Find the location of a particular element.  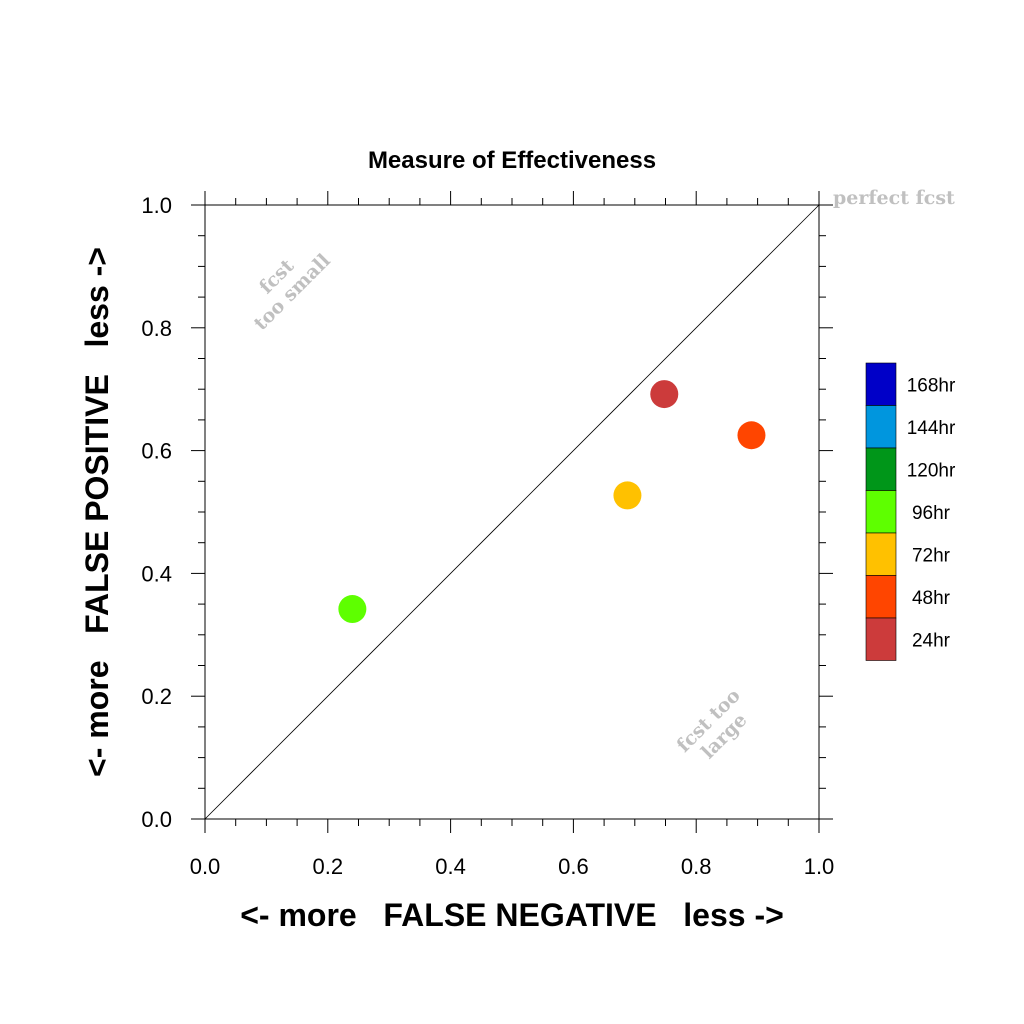

x-tick-label: 0.2 is located at coordinates (328, 866).